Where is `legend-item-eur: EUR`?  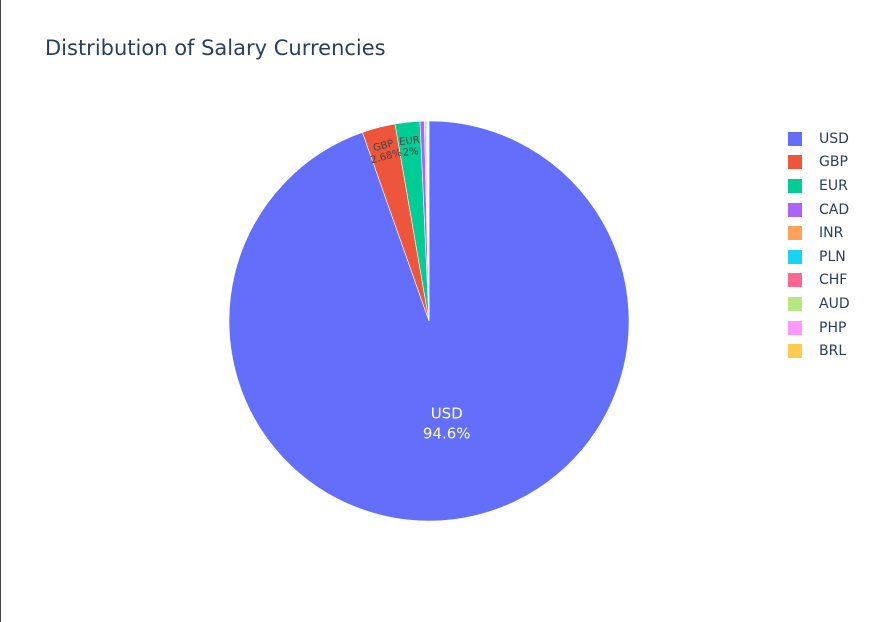
legend-item-eur: EUR is located at coordinates (819, 186).